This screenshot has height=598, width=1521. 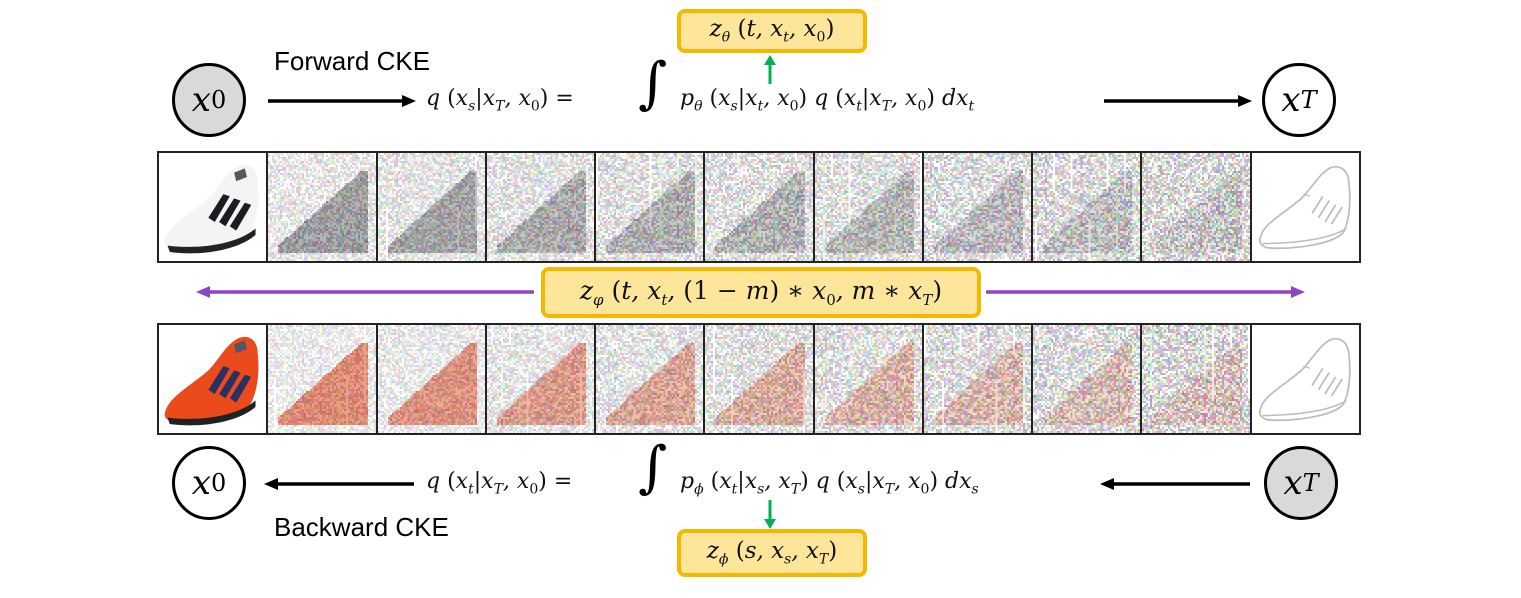 I want to click on backward-cke-label: Backward CKE, so click(x=361, y=527).